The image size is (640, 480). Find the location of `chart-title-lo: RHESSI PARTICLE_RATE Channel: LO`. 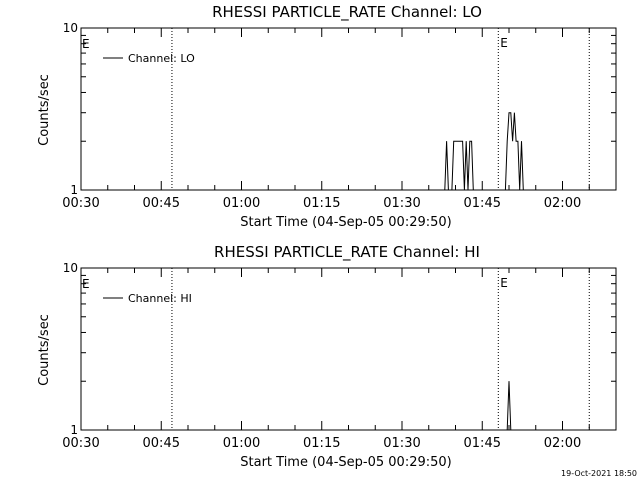

chart-title-lo: RHESSI PARTICLE_RATE Channel: LO is located at coordinates (347, 12).